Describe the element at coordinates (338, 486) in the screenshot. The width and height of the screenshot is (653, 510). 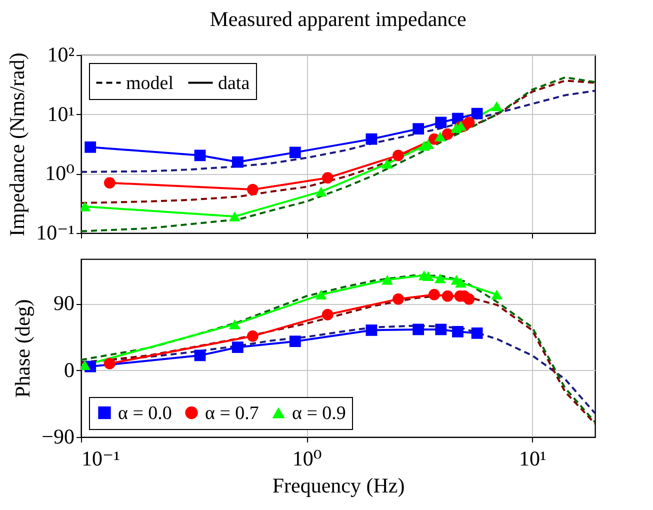
I see `x-axis-title: Frequency (Hz)` at that location.